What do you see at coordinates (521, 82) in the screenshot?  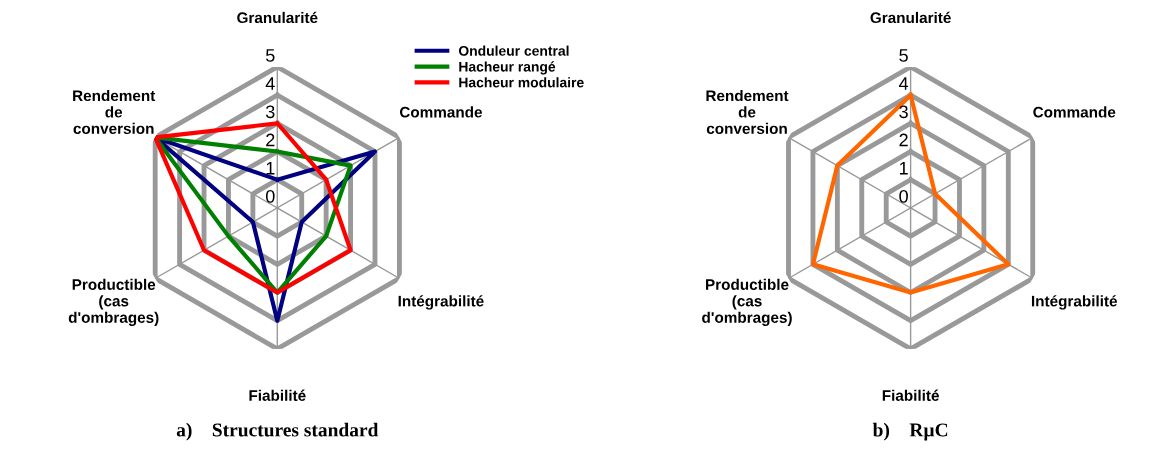 I see `legend-label: Hacheur modulaire` at bounding box center [521, 82].